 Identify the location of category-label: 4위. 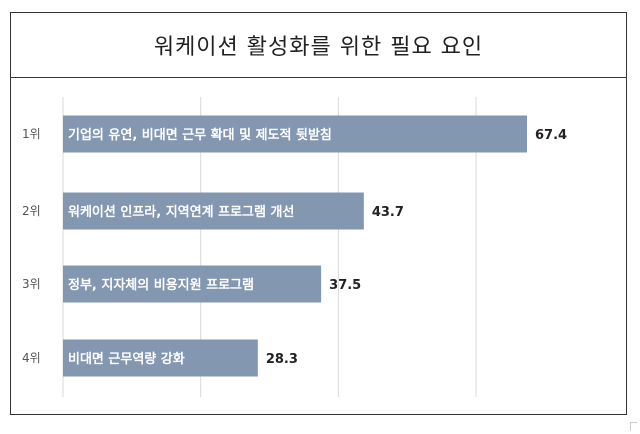
(31, 358).